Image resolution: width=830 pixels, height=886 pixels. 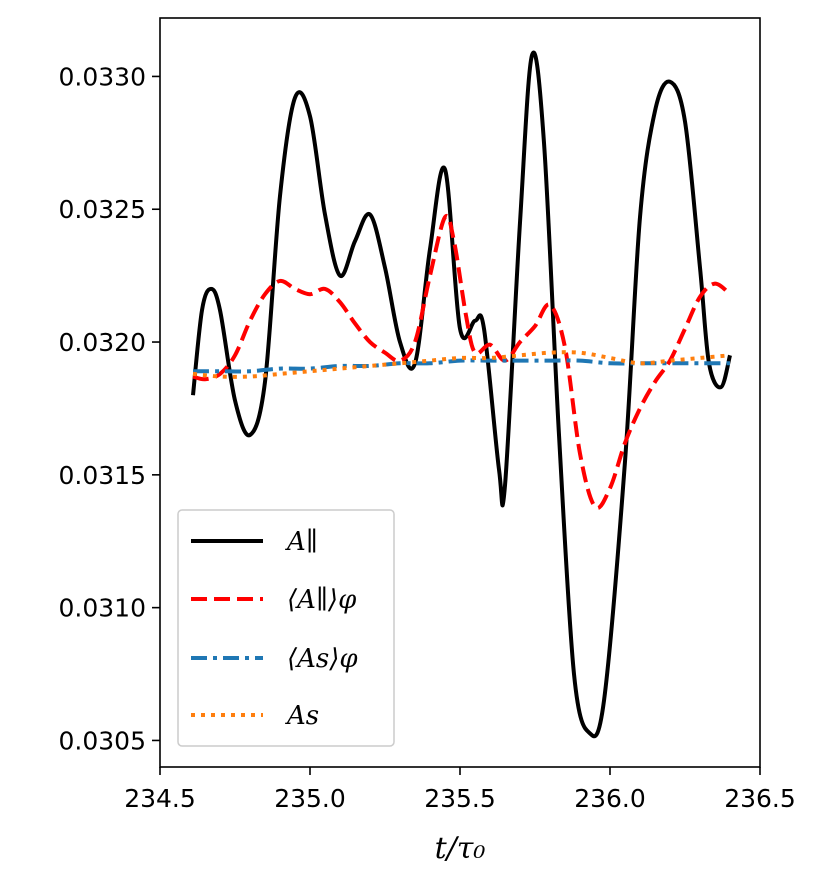 I want to click on x-tick-label: 236.5, so click(x=760, y=798).